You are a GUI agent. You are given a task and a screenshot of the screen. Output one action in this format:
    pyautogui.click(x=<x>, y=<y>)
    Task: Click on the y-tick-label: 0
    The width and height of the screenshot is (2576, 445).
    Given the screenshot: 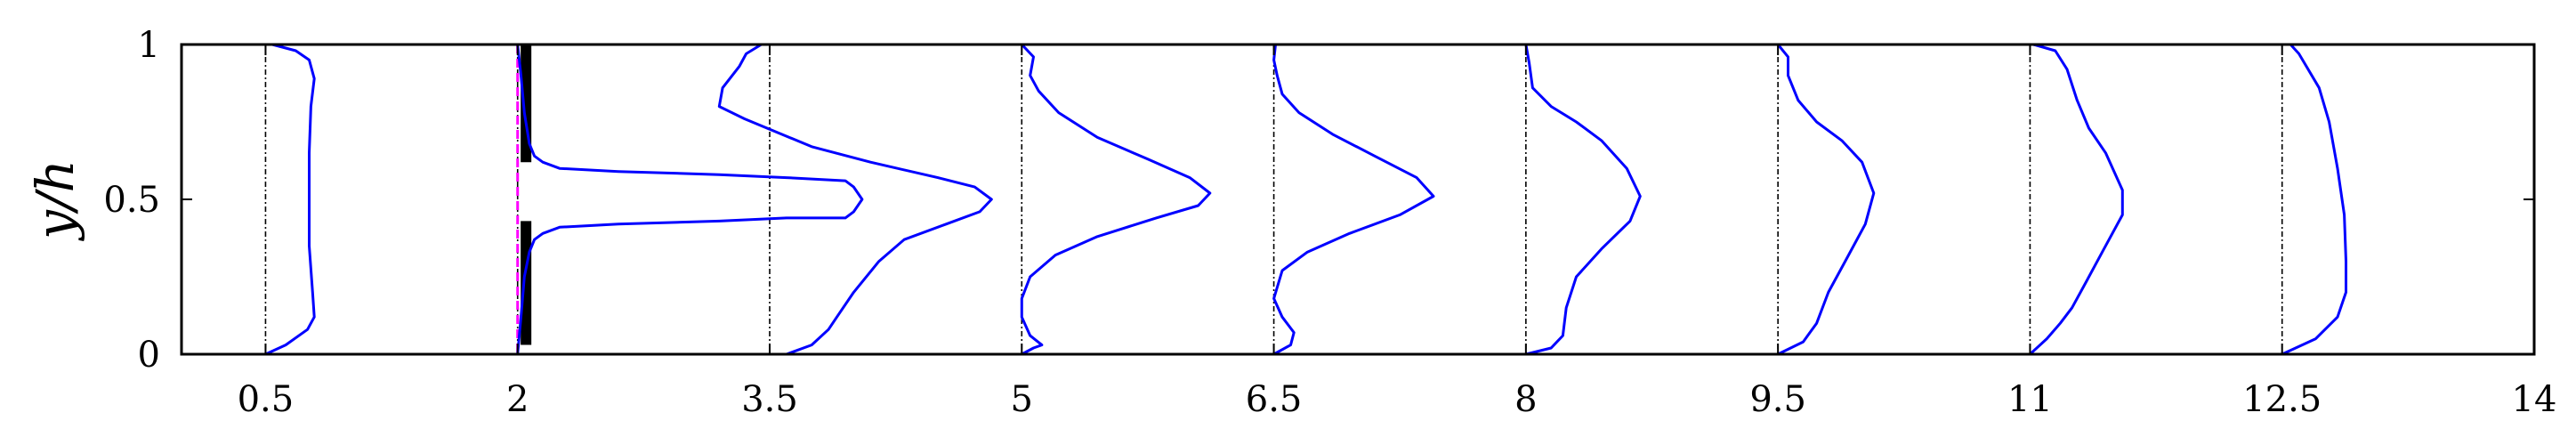 What is the action you would take?
    pyautogui.click(x=149, y=356)
    